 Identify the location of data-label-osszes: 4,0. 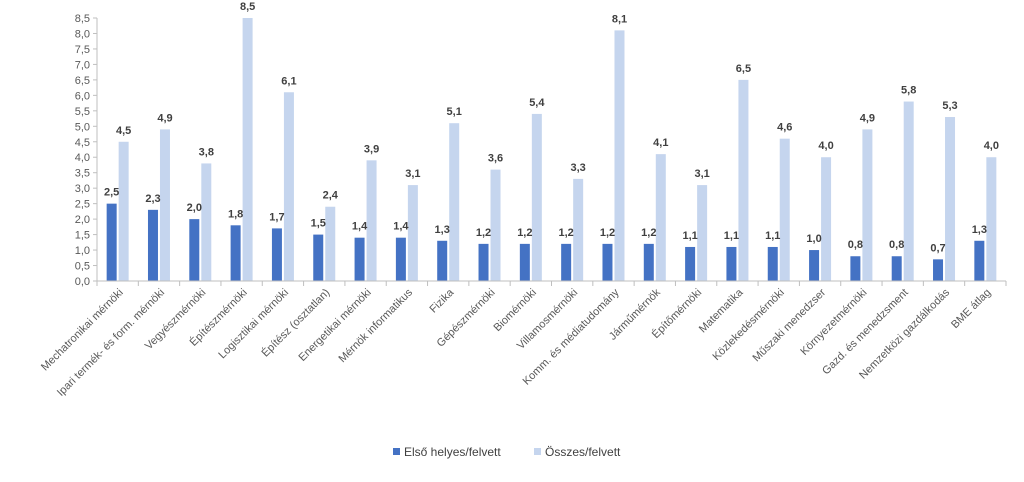
(825, 146).